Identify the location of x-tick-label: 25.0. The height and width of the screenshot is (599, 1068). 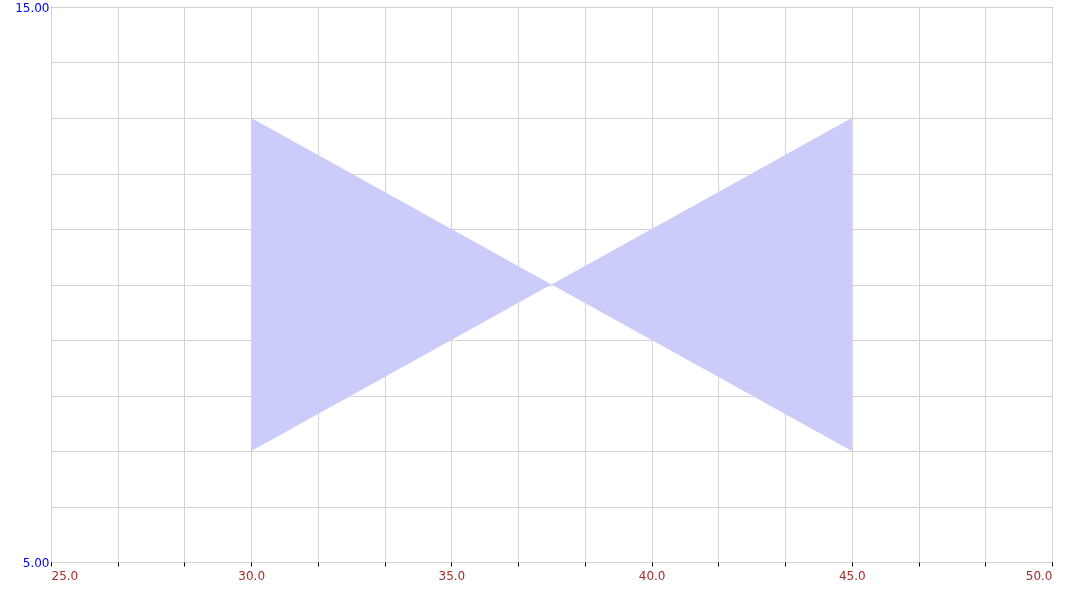
(65, 575).